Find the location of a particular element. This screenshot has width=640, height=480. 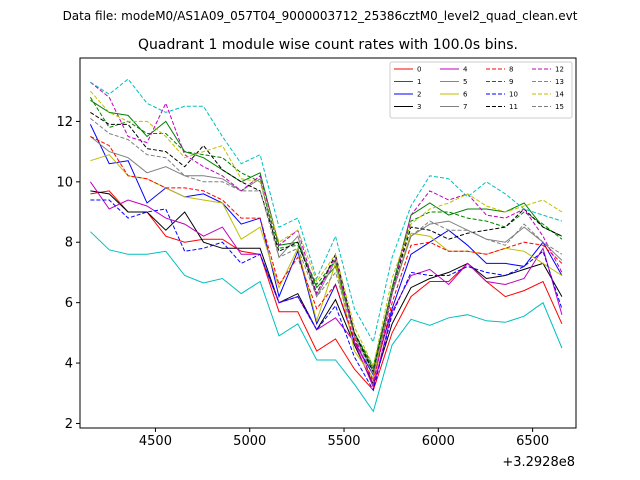

legend-label-4: 4 is located at coordinates (465, 70).